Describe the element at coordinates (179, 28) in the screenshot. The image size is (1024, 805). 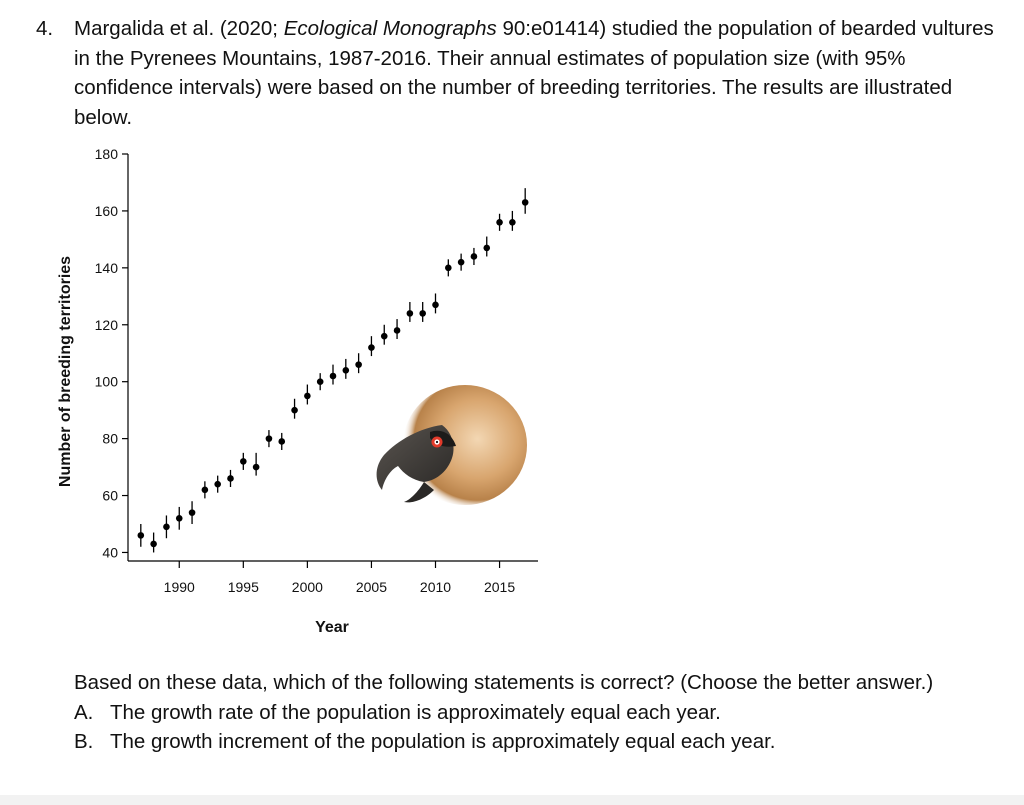
I see `question-text-start: Margalida et al. (2020;` at that location.